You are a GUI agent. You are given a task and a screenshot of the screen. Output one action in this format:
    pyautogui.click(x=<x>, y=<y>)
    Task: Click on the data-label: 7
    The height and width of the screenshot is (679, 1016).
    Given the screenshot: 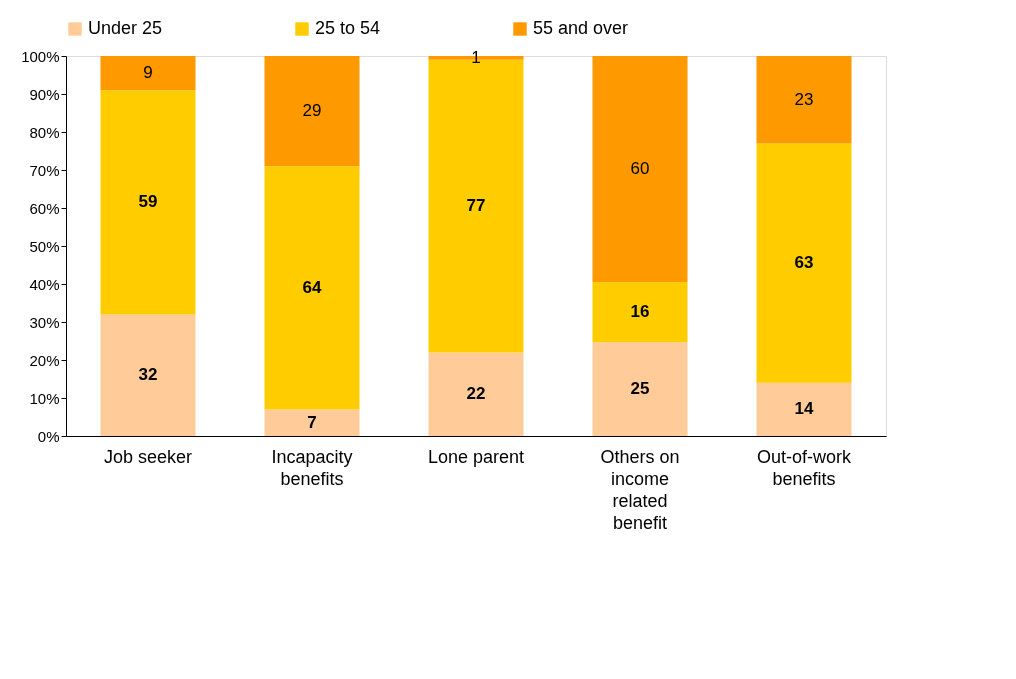 What is the action you would take?
    pyautogui.click(x=312, y=422)
    